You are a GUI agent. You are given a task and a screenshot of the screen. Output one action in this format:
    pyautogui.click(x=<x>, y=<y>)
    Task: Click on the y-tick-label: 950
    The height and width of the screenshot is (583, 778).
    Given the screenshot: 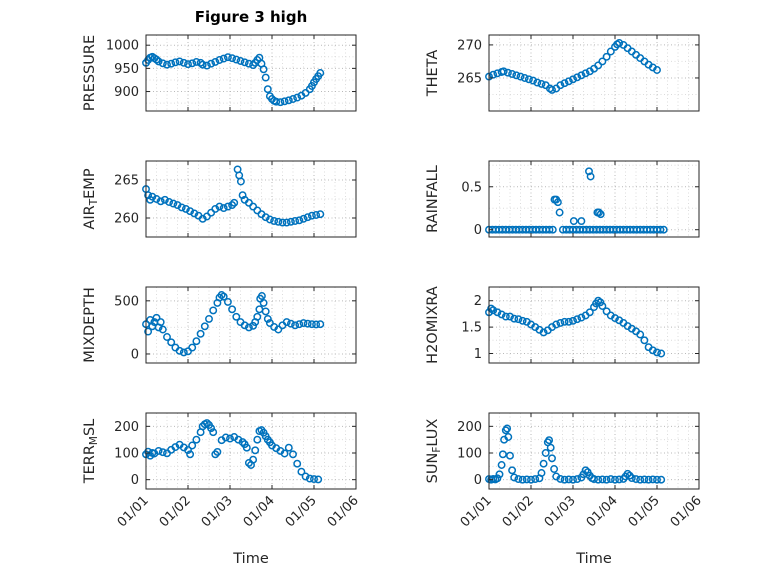 What is the action you would take?
    pyautogui.click(x=126, y=69)
    